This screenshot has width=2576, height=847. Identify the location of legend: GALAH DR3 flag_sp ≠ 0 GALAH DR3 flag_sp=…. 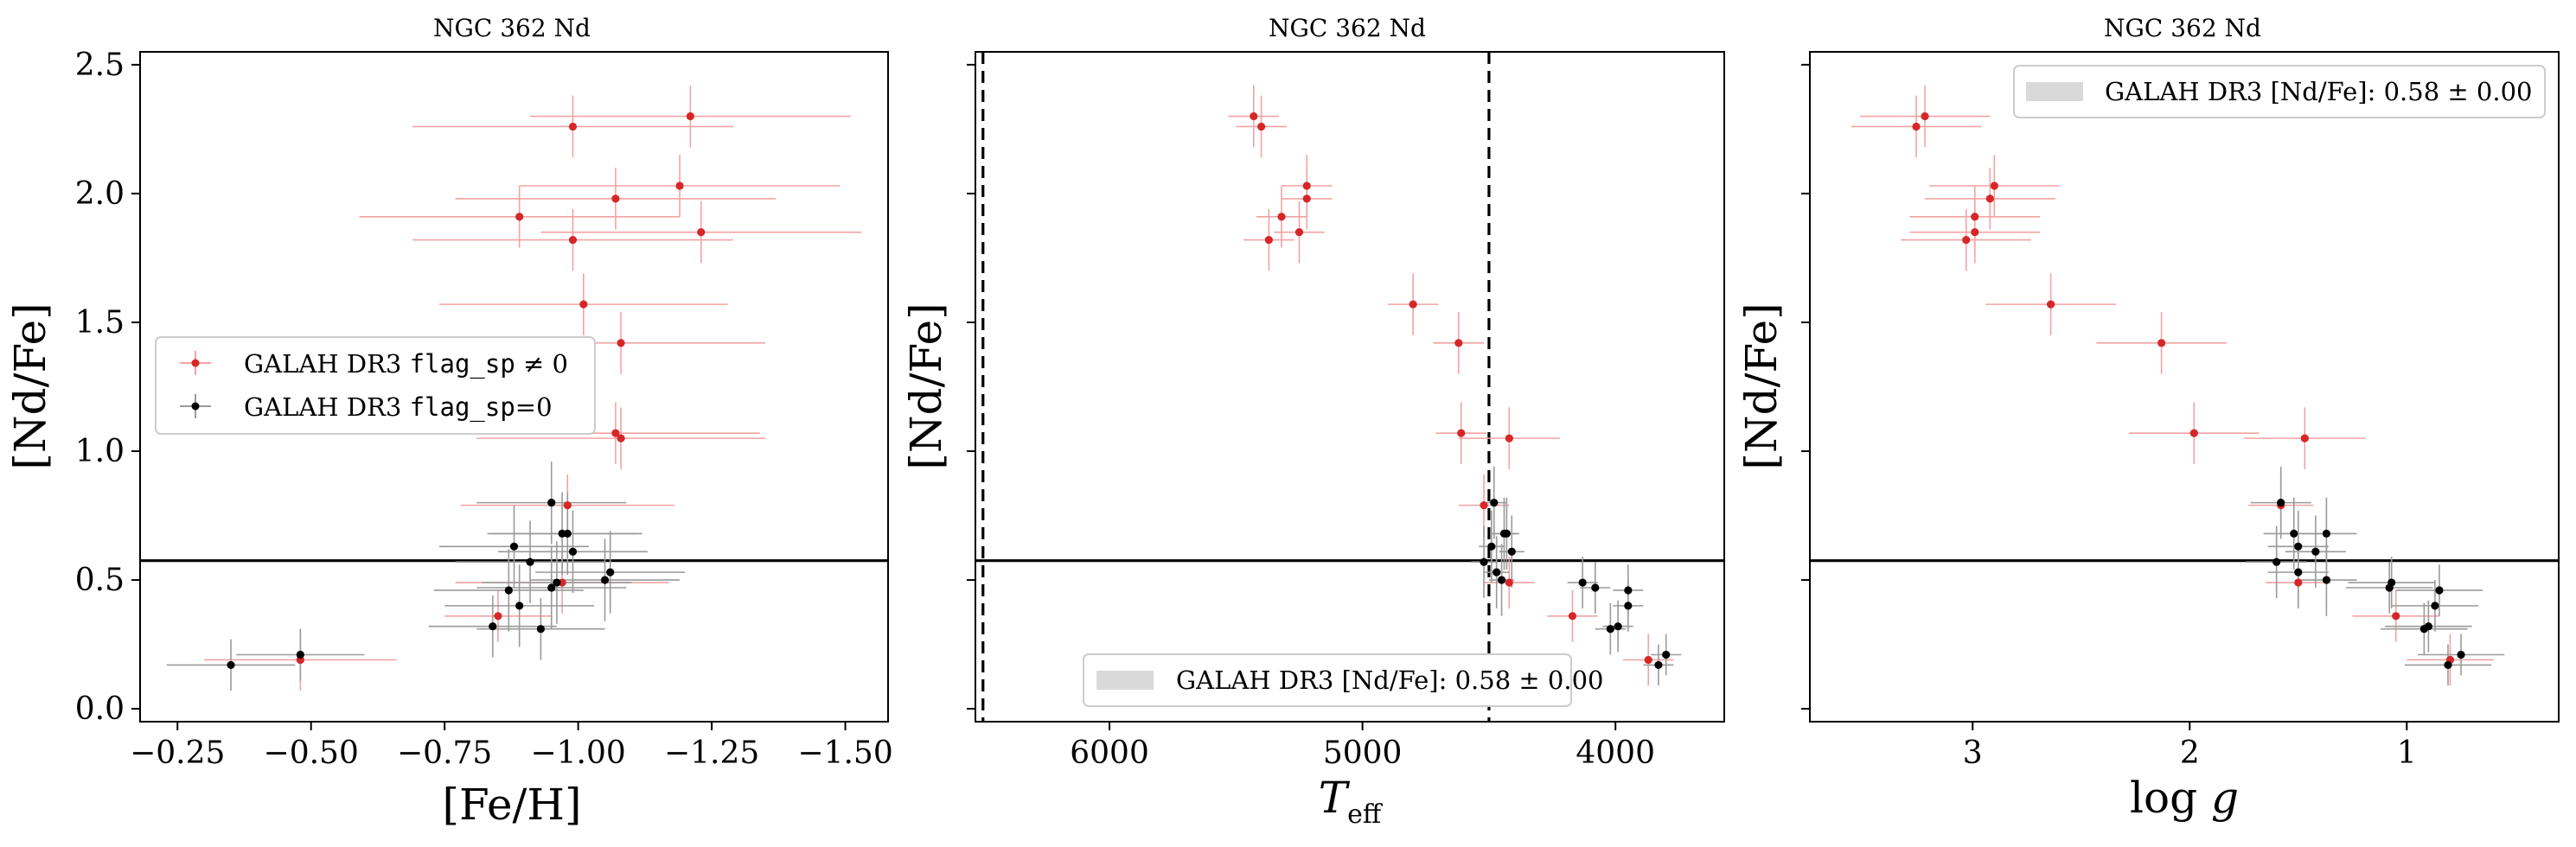
(376, 385).